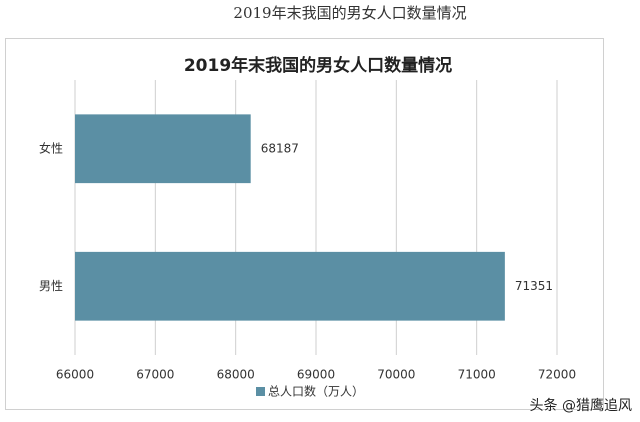 Image resolution: width=640 pixels, height=422 pixels. I want to click on caption: 2019年末我国的男女人口数量情况, so click(349, 13).